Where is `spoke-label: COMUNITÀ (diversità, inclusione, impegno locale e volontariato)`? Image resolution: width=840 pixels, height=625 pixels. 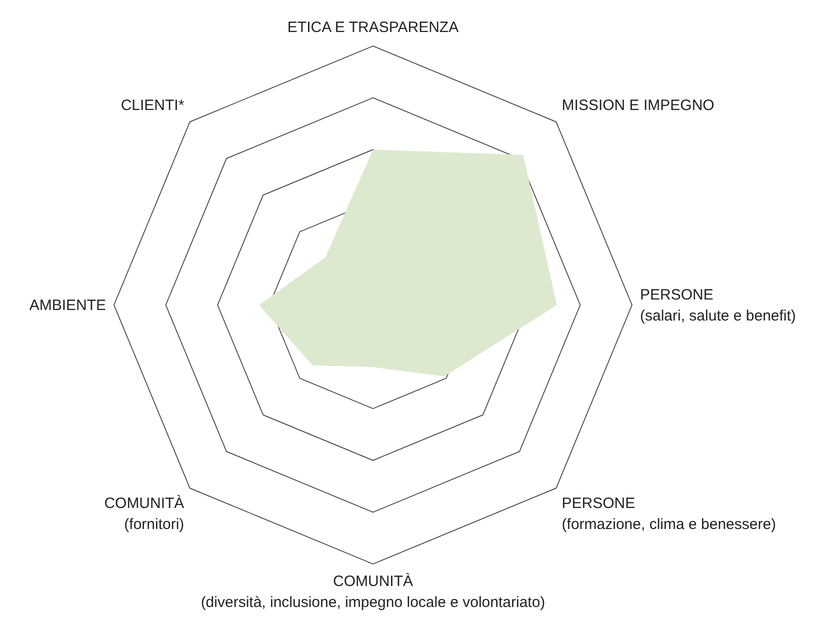
spoke-label: COMUNITÀ (diversità, inclusione, impegno locale e volontariato) is located at coordinates (373, 591).